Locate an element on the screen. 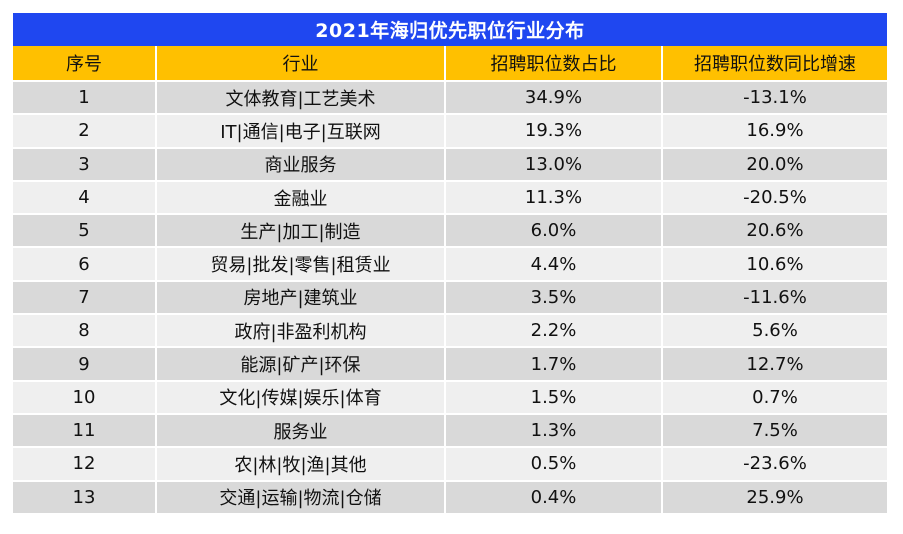 The width and height of the screenshot is (903, 534). row-number: 2 is located at coordinates (85, 130).